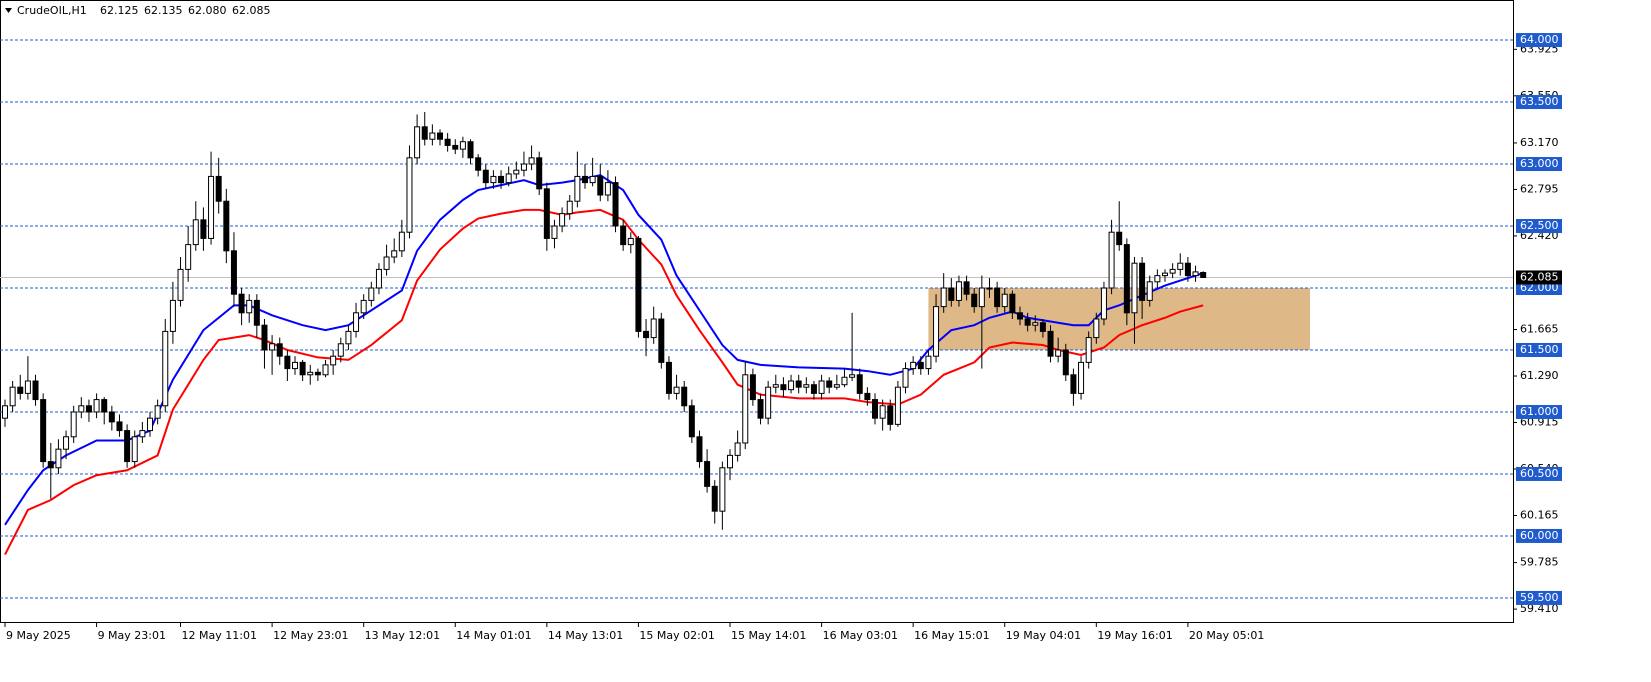 The image size is (1651, 682). Describe the element at coordinates (1226, 635) in the screenshot. I see `x-tick-label: 20 May 05:01` at that location.